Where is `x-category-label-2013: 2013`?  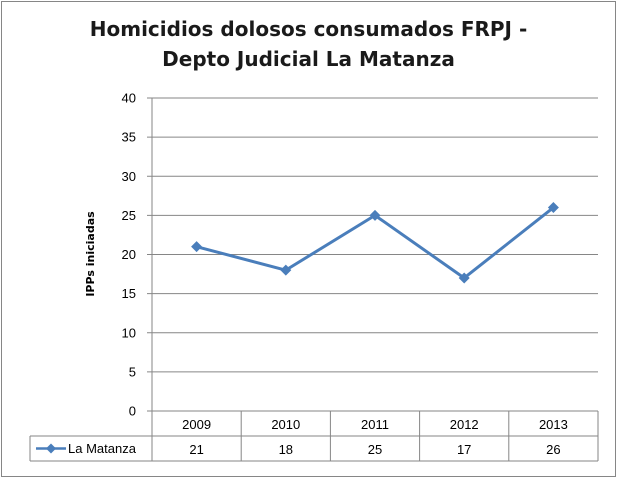 x-category-label-2013: 2013 is located at coordinates (553, 424).